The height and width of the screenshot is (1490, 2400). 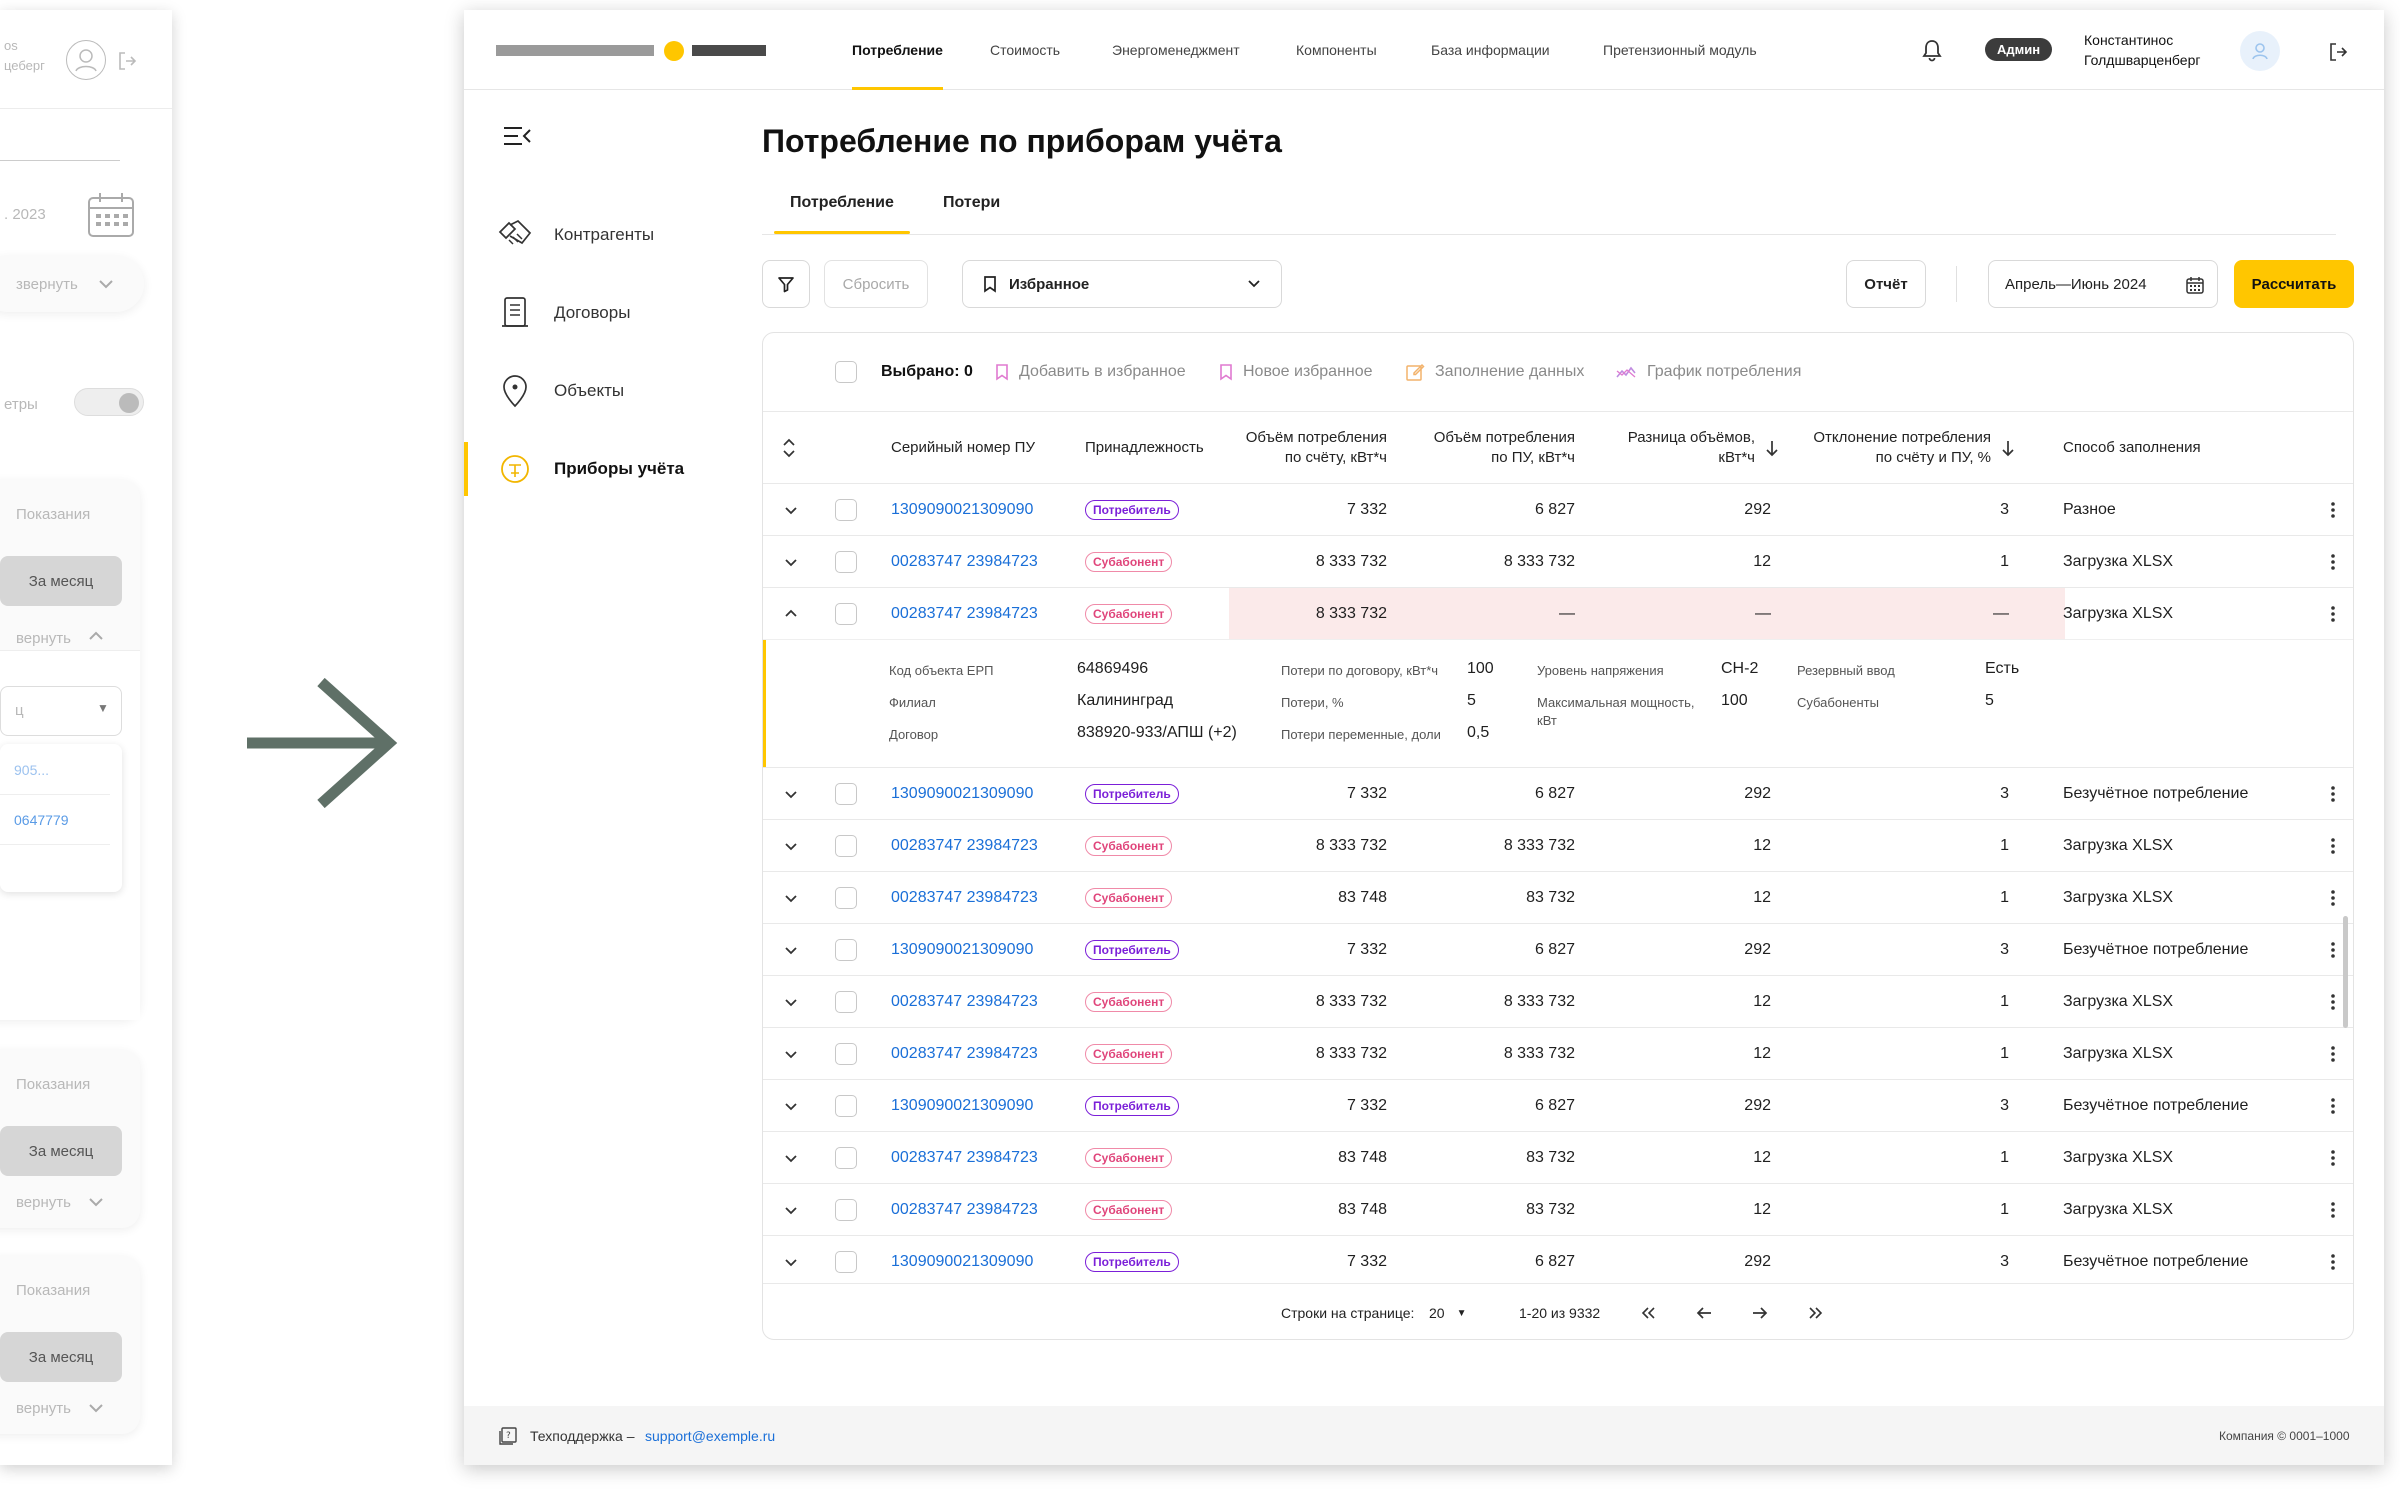 I want to click on mobile-month-button-3: За месяц, so click(x=61, y=1357).